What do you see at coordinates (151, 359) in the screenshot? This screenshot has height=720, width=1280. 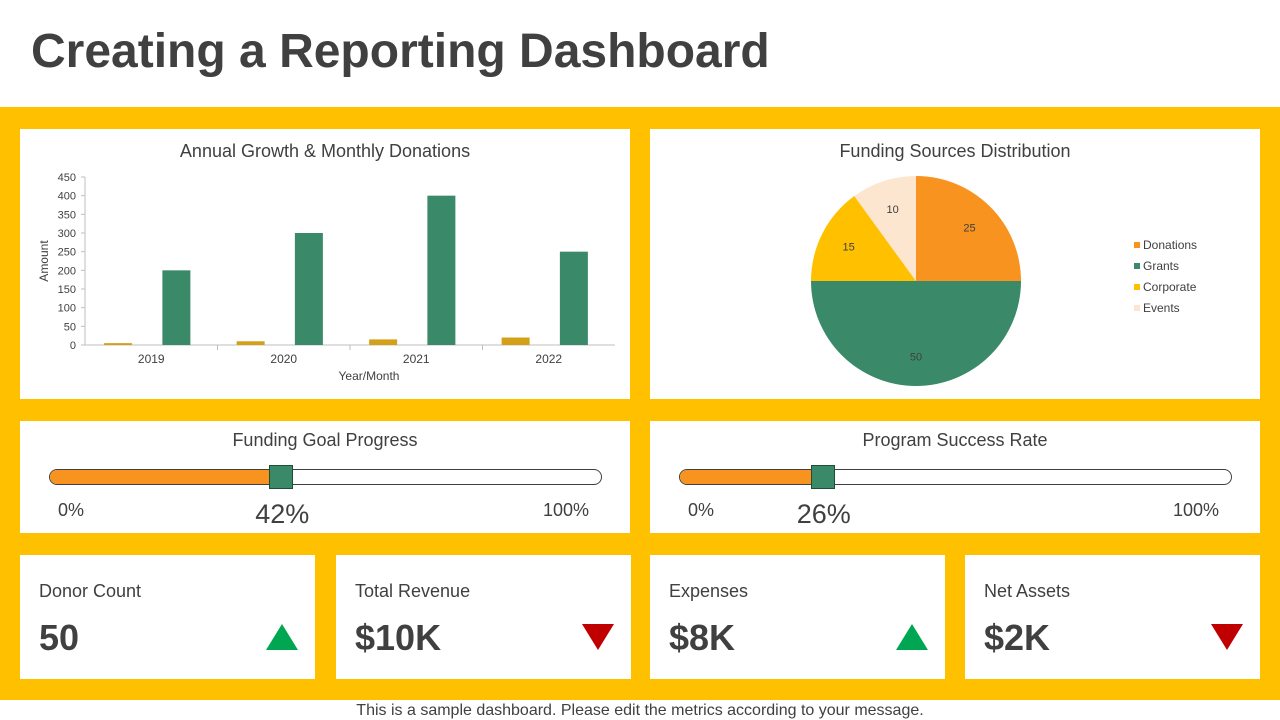 I see `x-tick-label: 2019` at bounding box center [151, 359].